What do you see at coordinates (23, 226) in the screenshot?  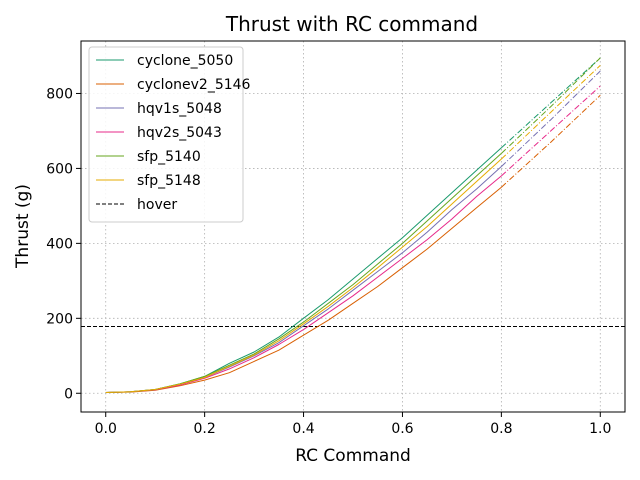 I see `y-axis-label: Thrust (g)` at bounding box center [23, 226].